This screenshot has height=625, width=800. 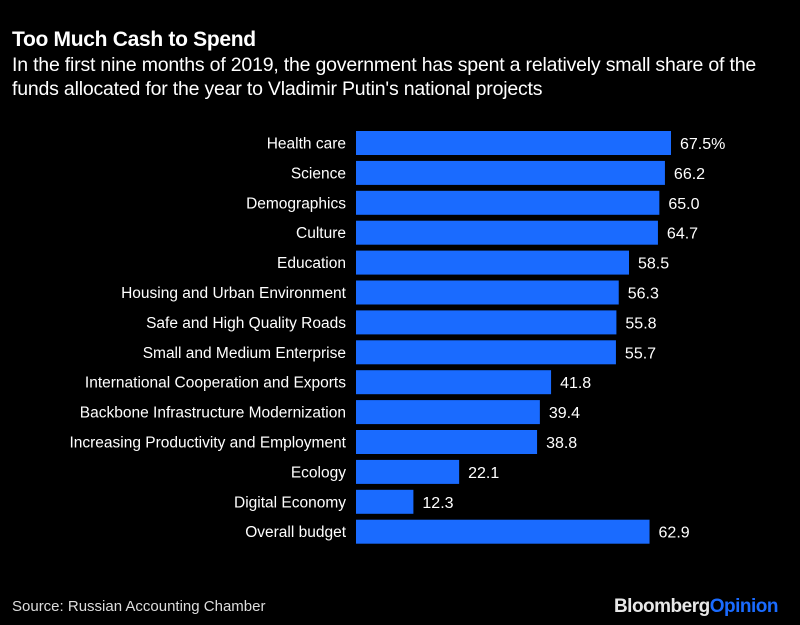 I want to click on category-label: Digital Economy, so click(x=290, y=502).